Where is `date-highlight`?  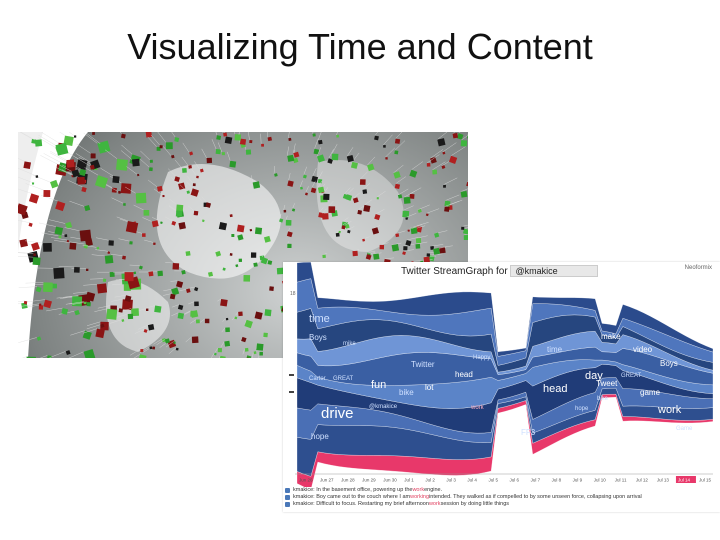
date-highlight is located at coordinates (685, 479).